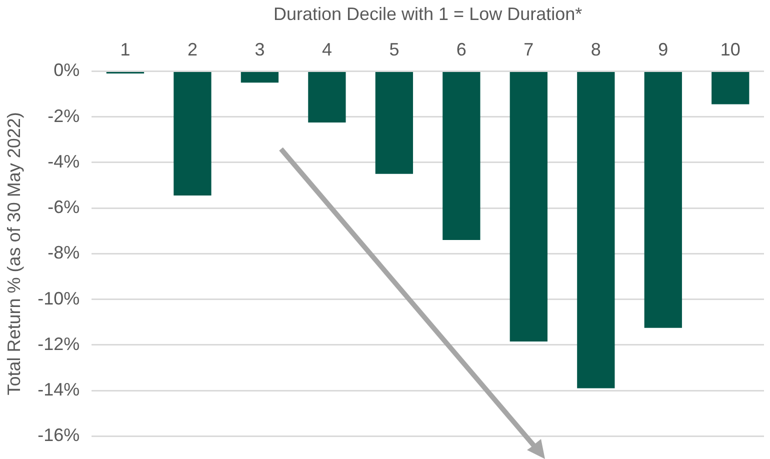 The width and height of the screenshot is (770, 459). I want to click on y-tick-label: -10%, so click(59, 298).